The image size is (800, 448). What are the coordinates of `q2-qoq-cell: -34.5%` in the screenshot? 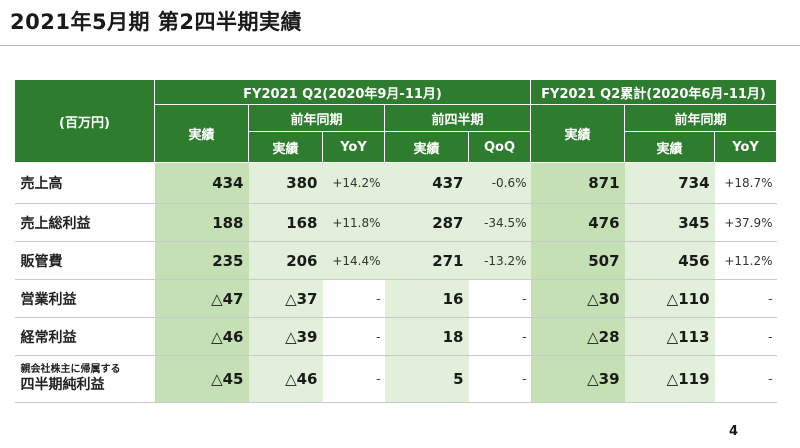 It's located at (499, 222).